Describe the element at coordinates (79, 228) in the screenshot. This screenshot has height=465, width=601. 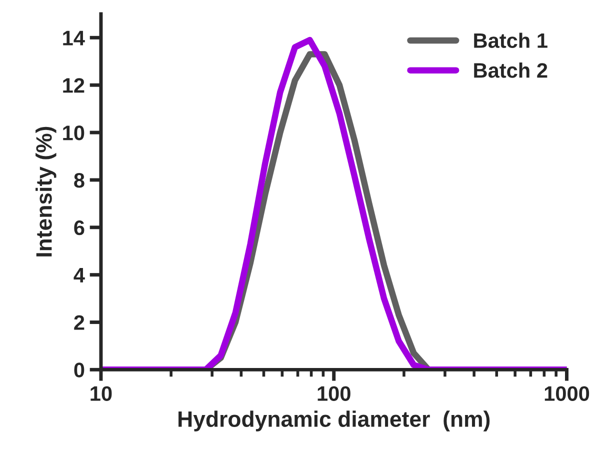
I see `y-tick-label: 6` at that location.